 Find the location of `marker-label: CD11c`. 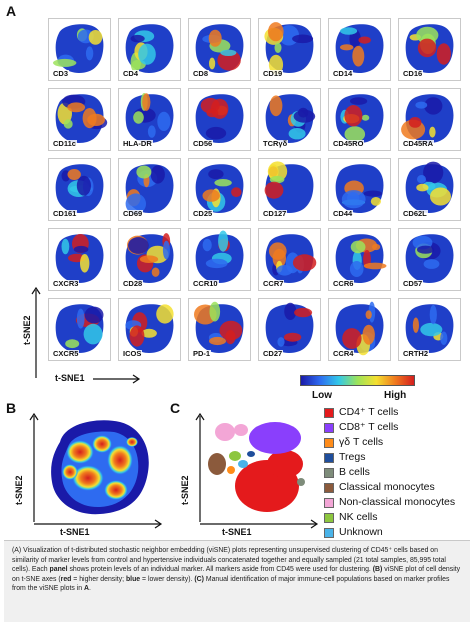

marker-label: CD11c is located at coordinates (64, 143).